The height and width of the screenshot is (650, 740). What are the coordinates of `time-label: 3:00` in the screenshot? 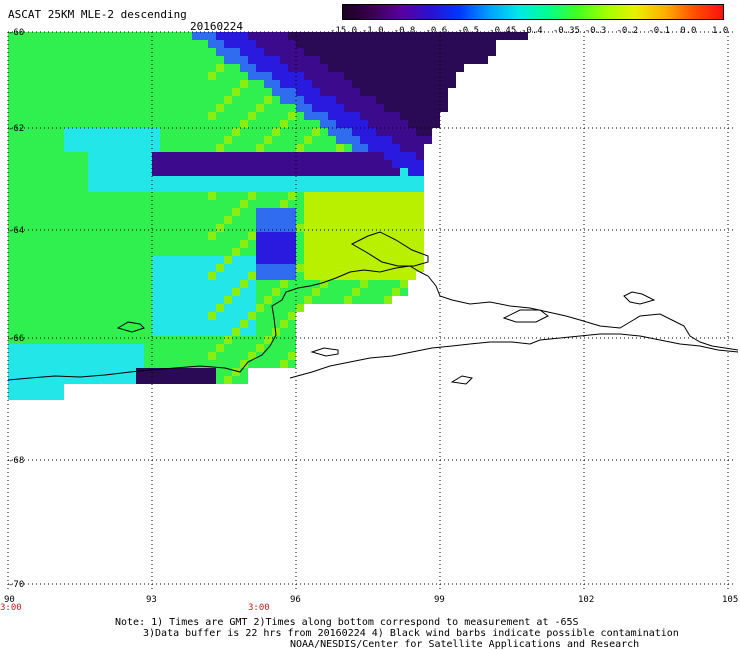 It's located at (259, 608).